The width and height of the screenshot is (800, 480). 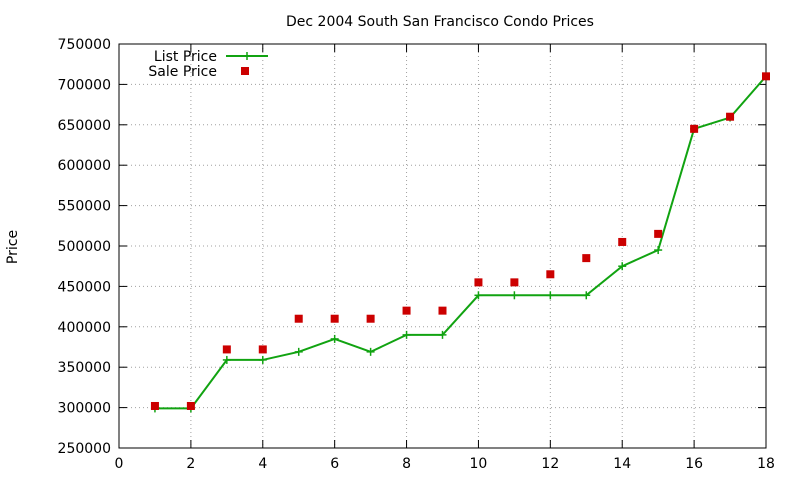 What do you see at coordinates (84, 409) in the screenshot?
I see `y-tick-label: 300000` at bounding box center [84, 409].